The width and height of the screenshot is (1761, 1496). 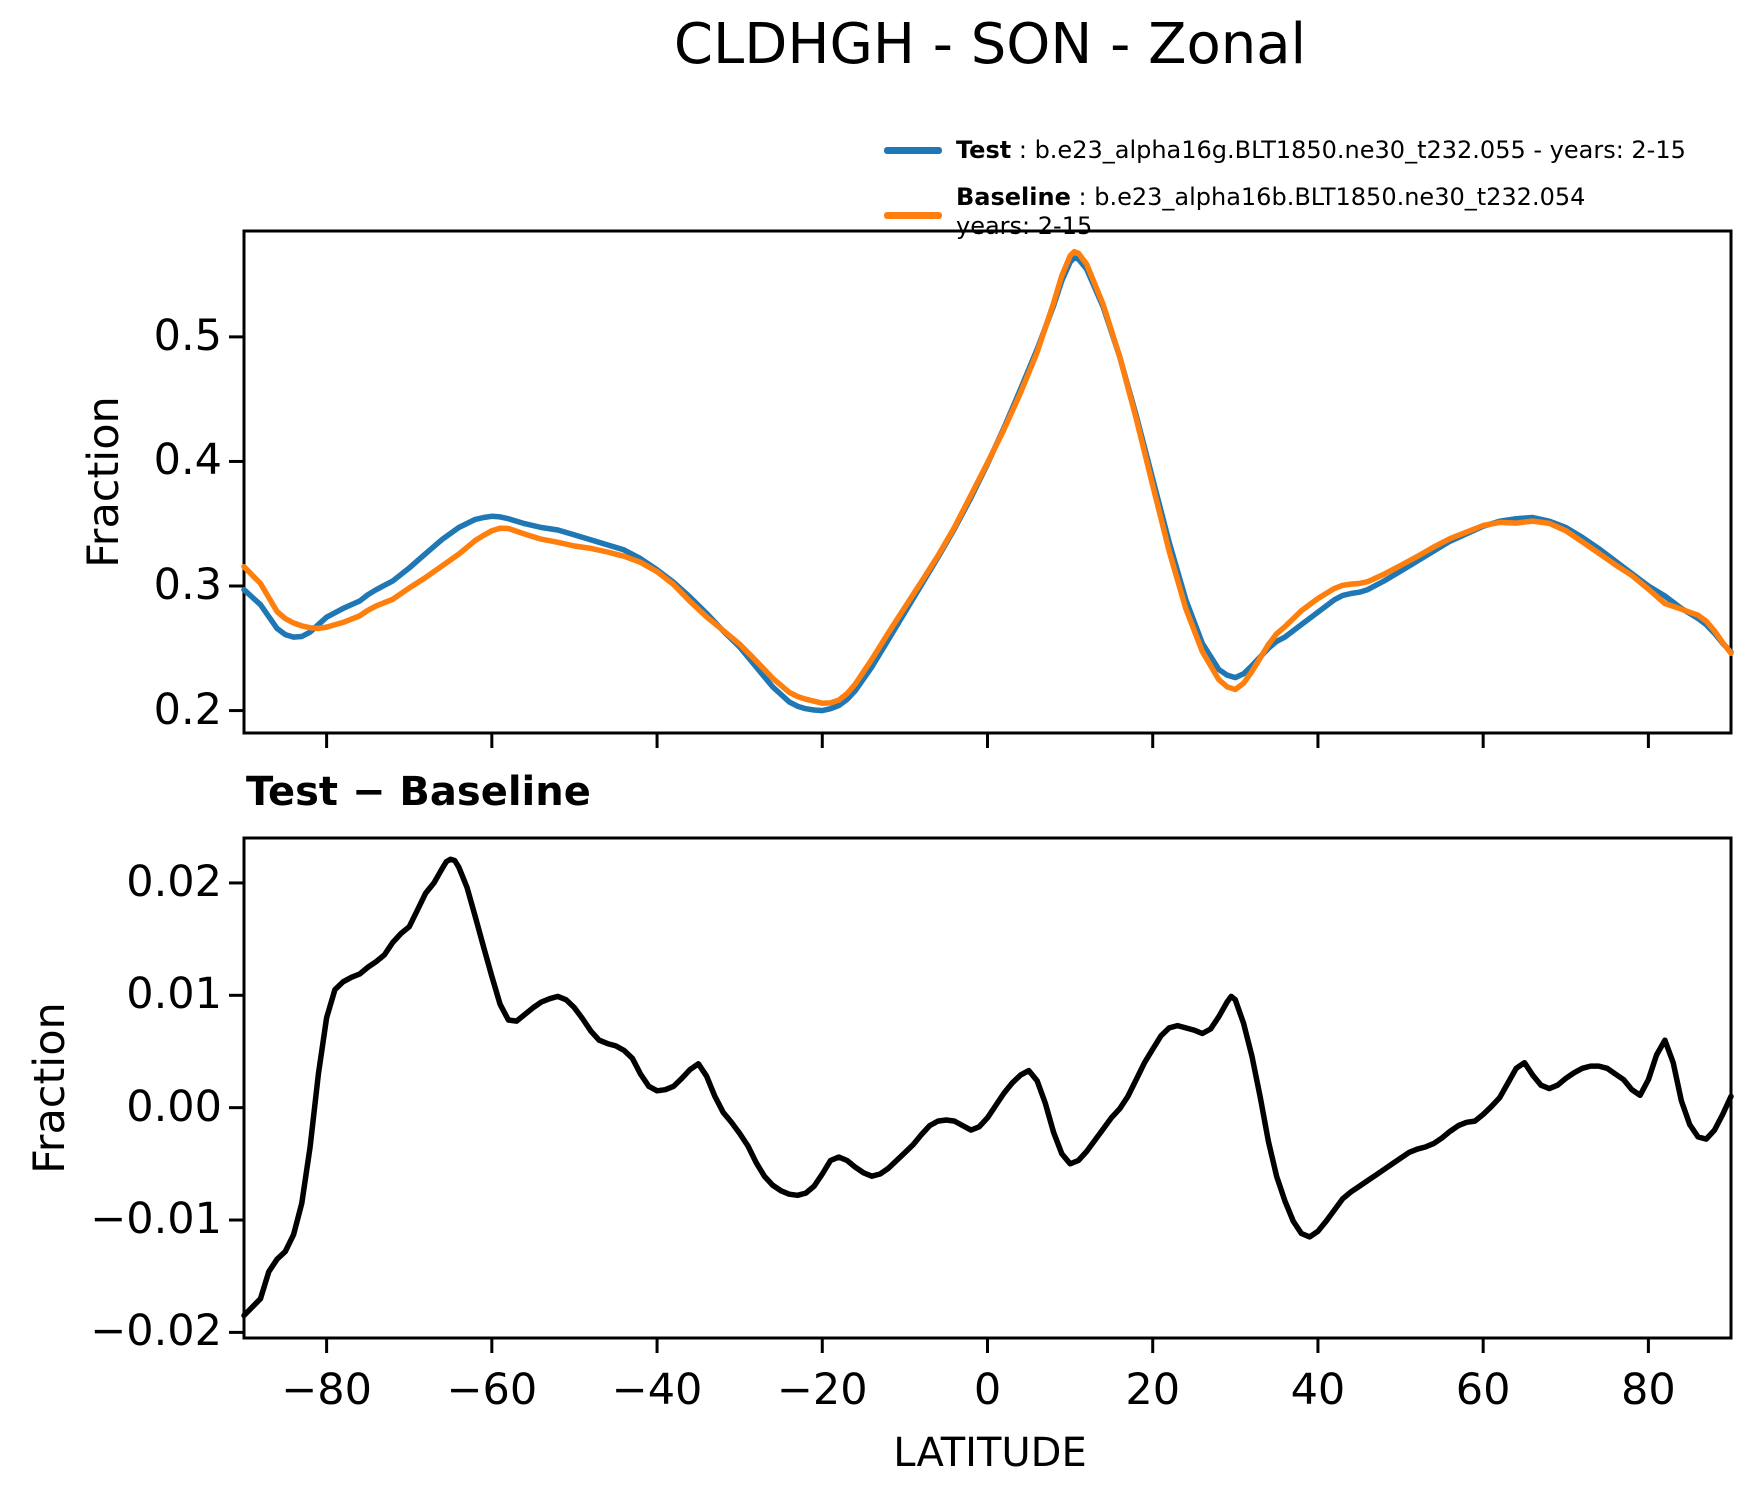 What do you see at coordinates (156, 1219) in the screenshot?
I see `diff-y-tick-label: −0.01` at bounding box center [156, 1219].